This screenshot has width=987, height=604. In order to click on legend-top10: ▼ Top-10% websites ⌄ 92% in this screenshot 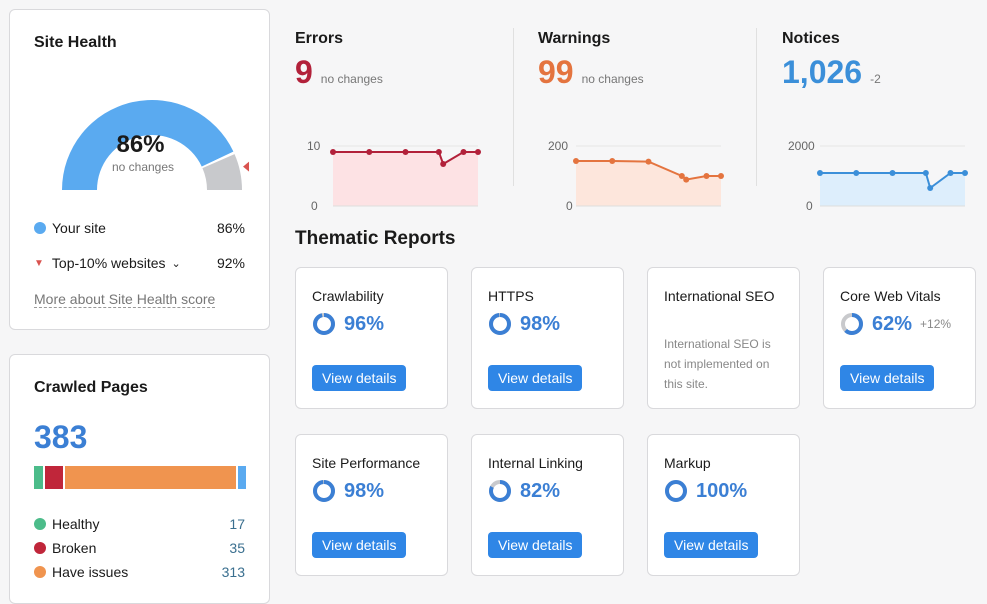, I will do `click(139, 263)`.